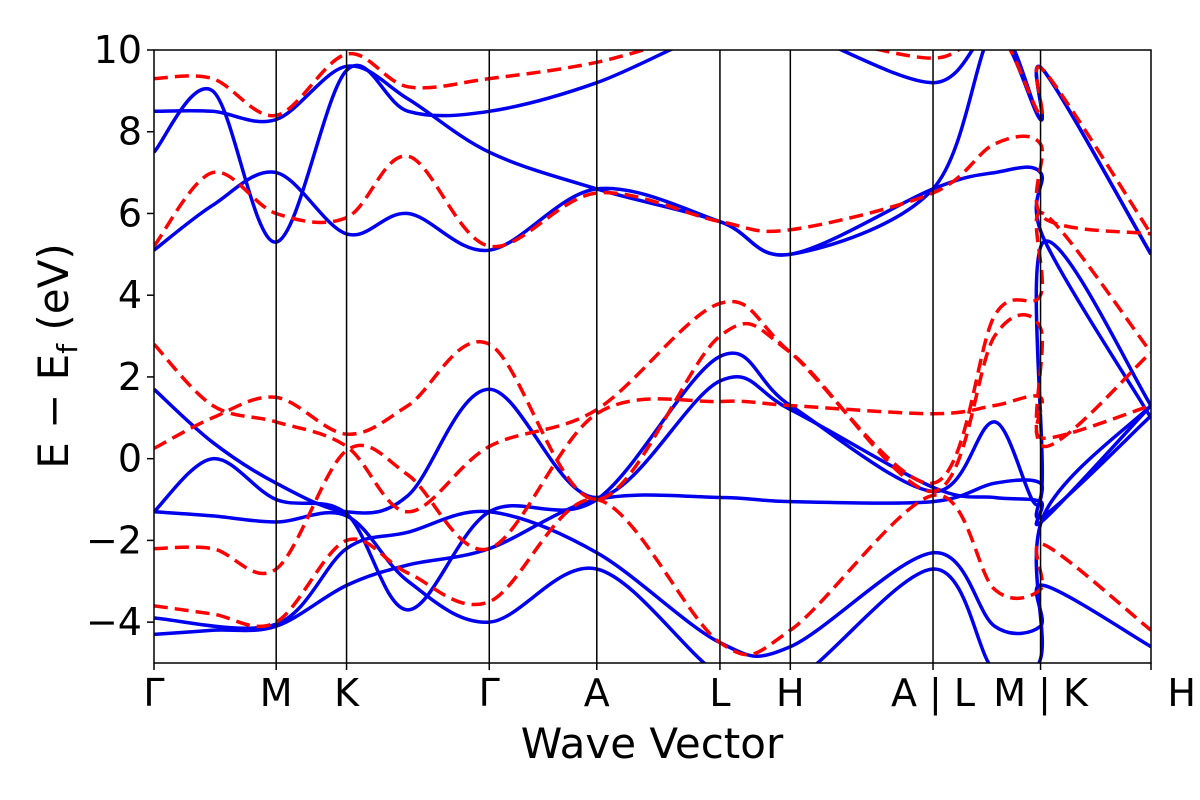  I want to click on x-tick-label: L, so click(719, 693).